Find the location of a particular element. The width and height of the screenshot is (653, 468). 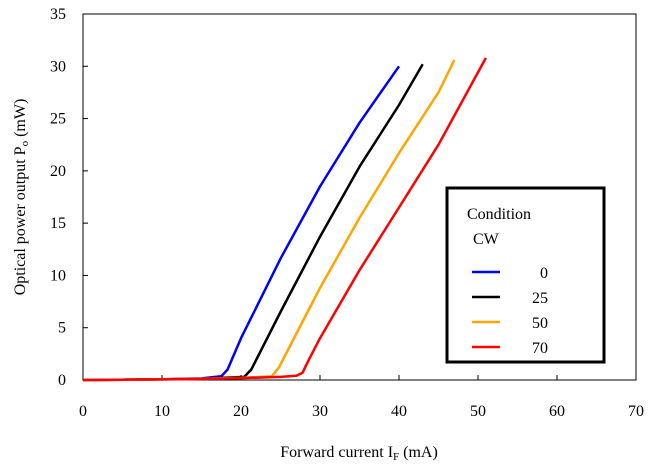

x-tick-label: 30 is located at coordinates (320, 411).